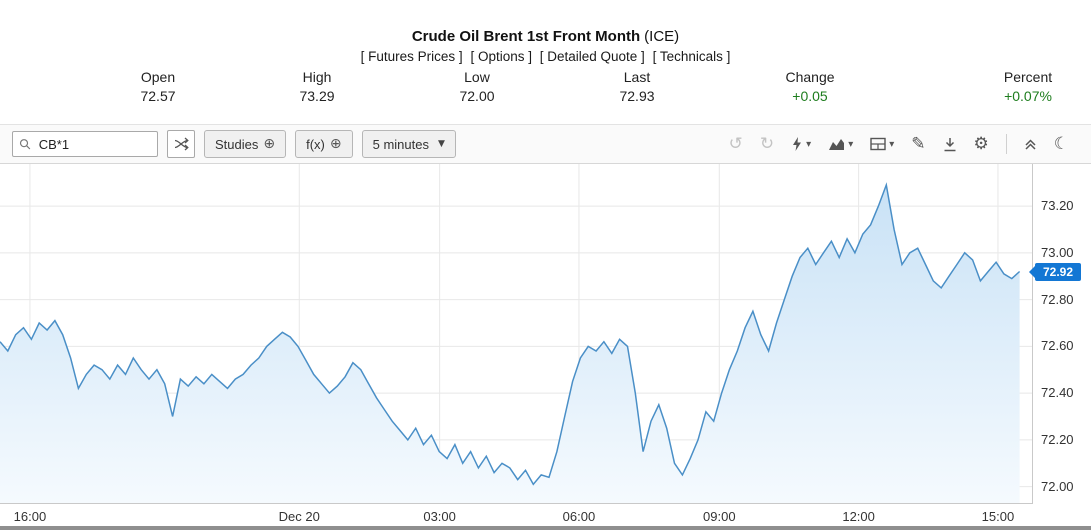  I want to click on toolbar-separator, so click(1006, 144).